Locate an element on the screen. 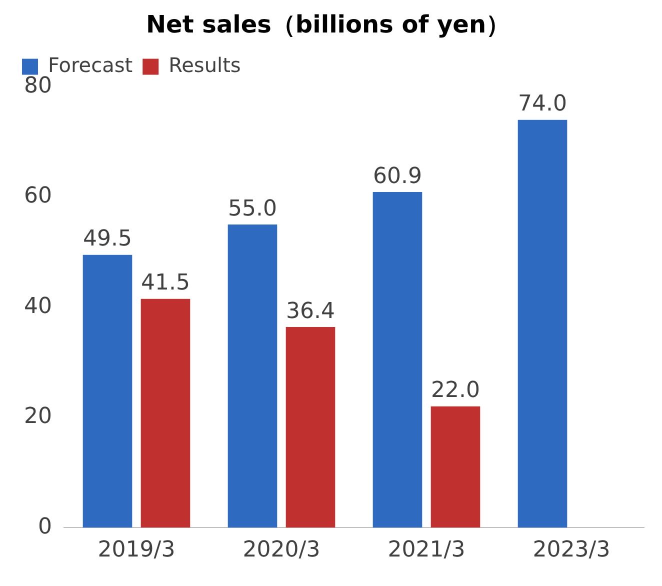 The height and width of the screenshot is (586, 662). data-label: 74.0 is located at coordinates (542, 104).